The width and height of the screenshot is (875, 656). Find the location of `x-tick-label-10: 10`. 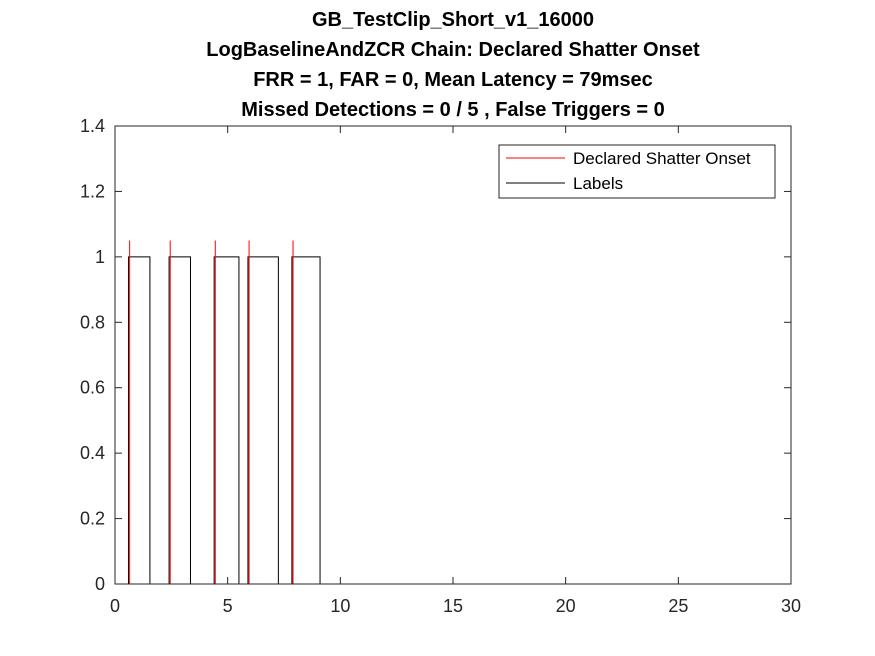

x-tick-label-10: 10 is located at coordinates (340, 606).